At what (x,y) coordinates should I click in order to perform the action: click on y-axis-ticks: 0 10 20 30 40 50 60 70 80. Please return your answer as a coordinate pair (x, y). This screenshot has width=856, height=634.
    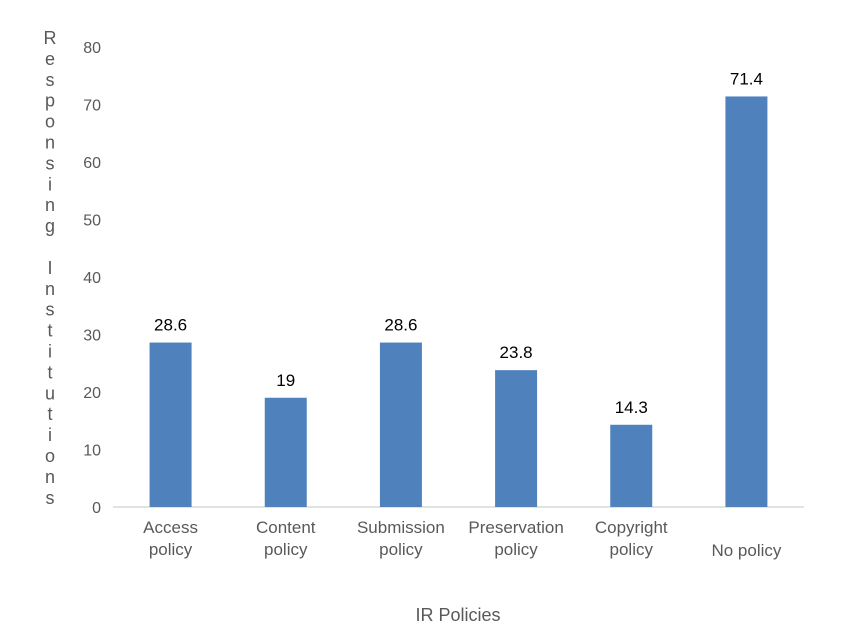
    Looking at the image, I should click on (92, 278).